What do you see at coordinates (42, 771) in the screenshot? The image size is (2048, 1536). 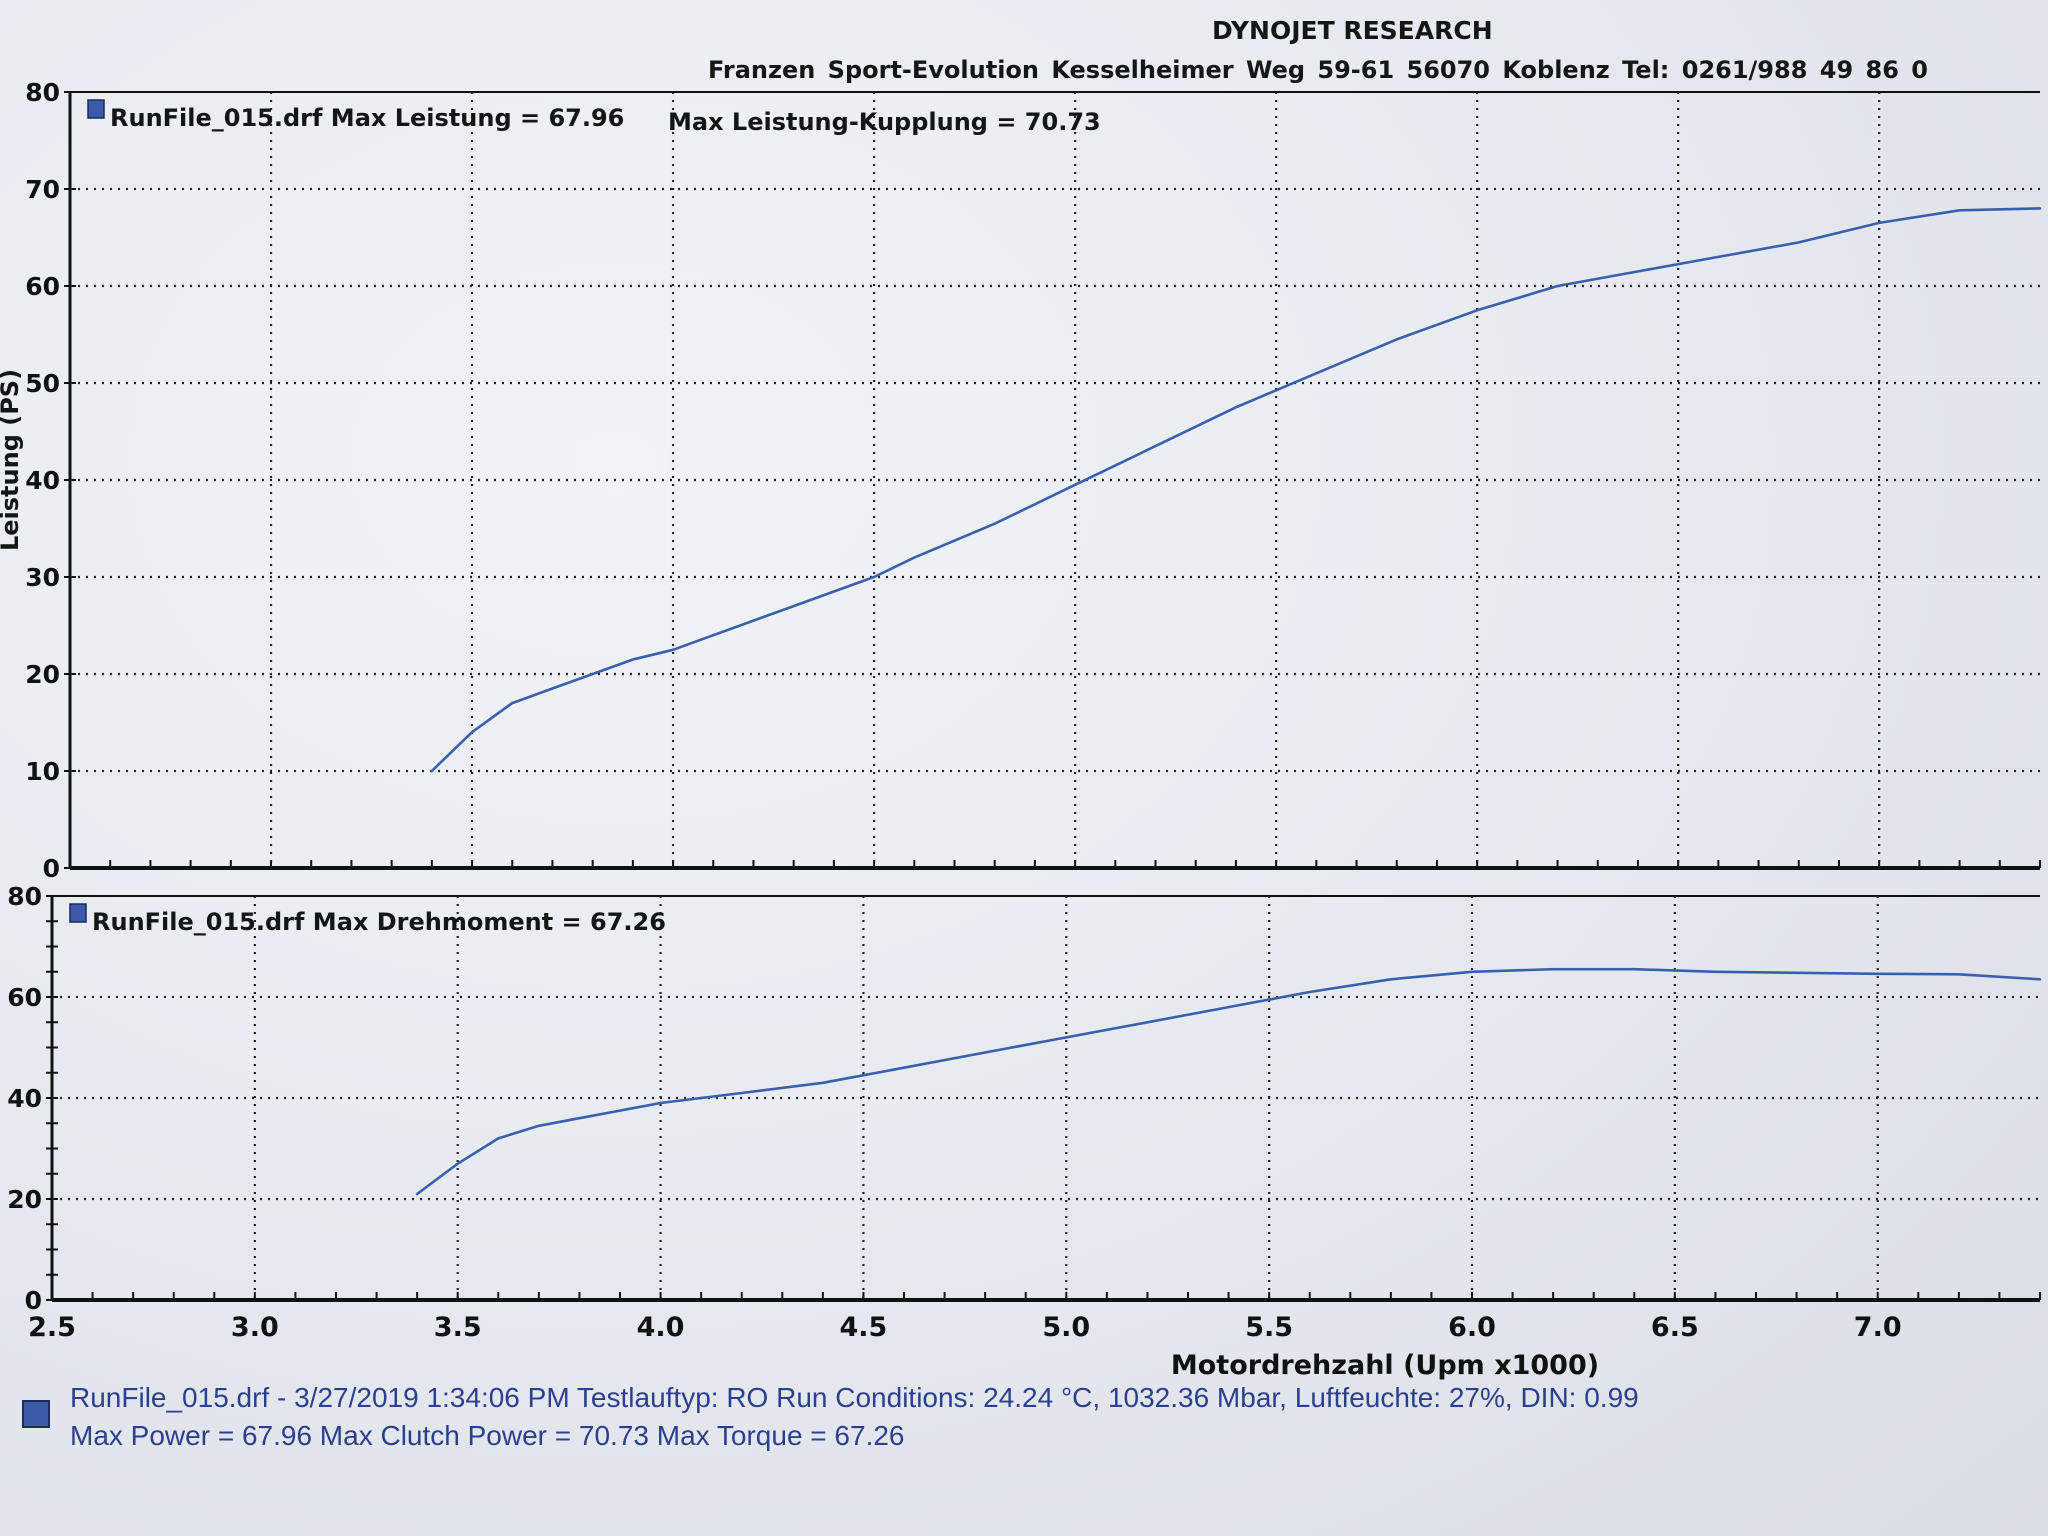 I see `y-tick-label: 10` at bounding box center [42, 771].